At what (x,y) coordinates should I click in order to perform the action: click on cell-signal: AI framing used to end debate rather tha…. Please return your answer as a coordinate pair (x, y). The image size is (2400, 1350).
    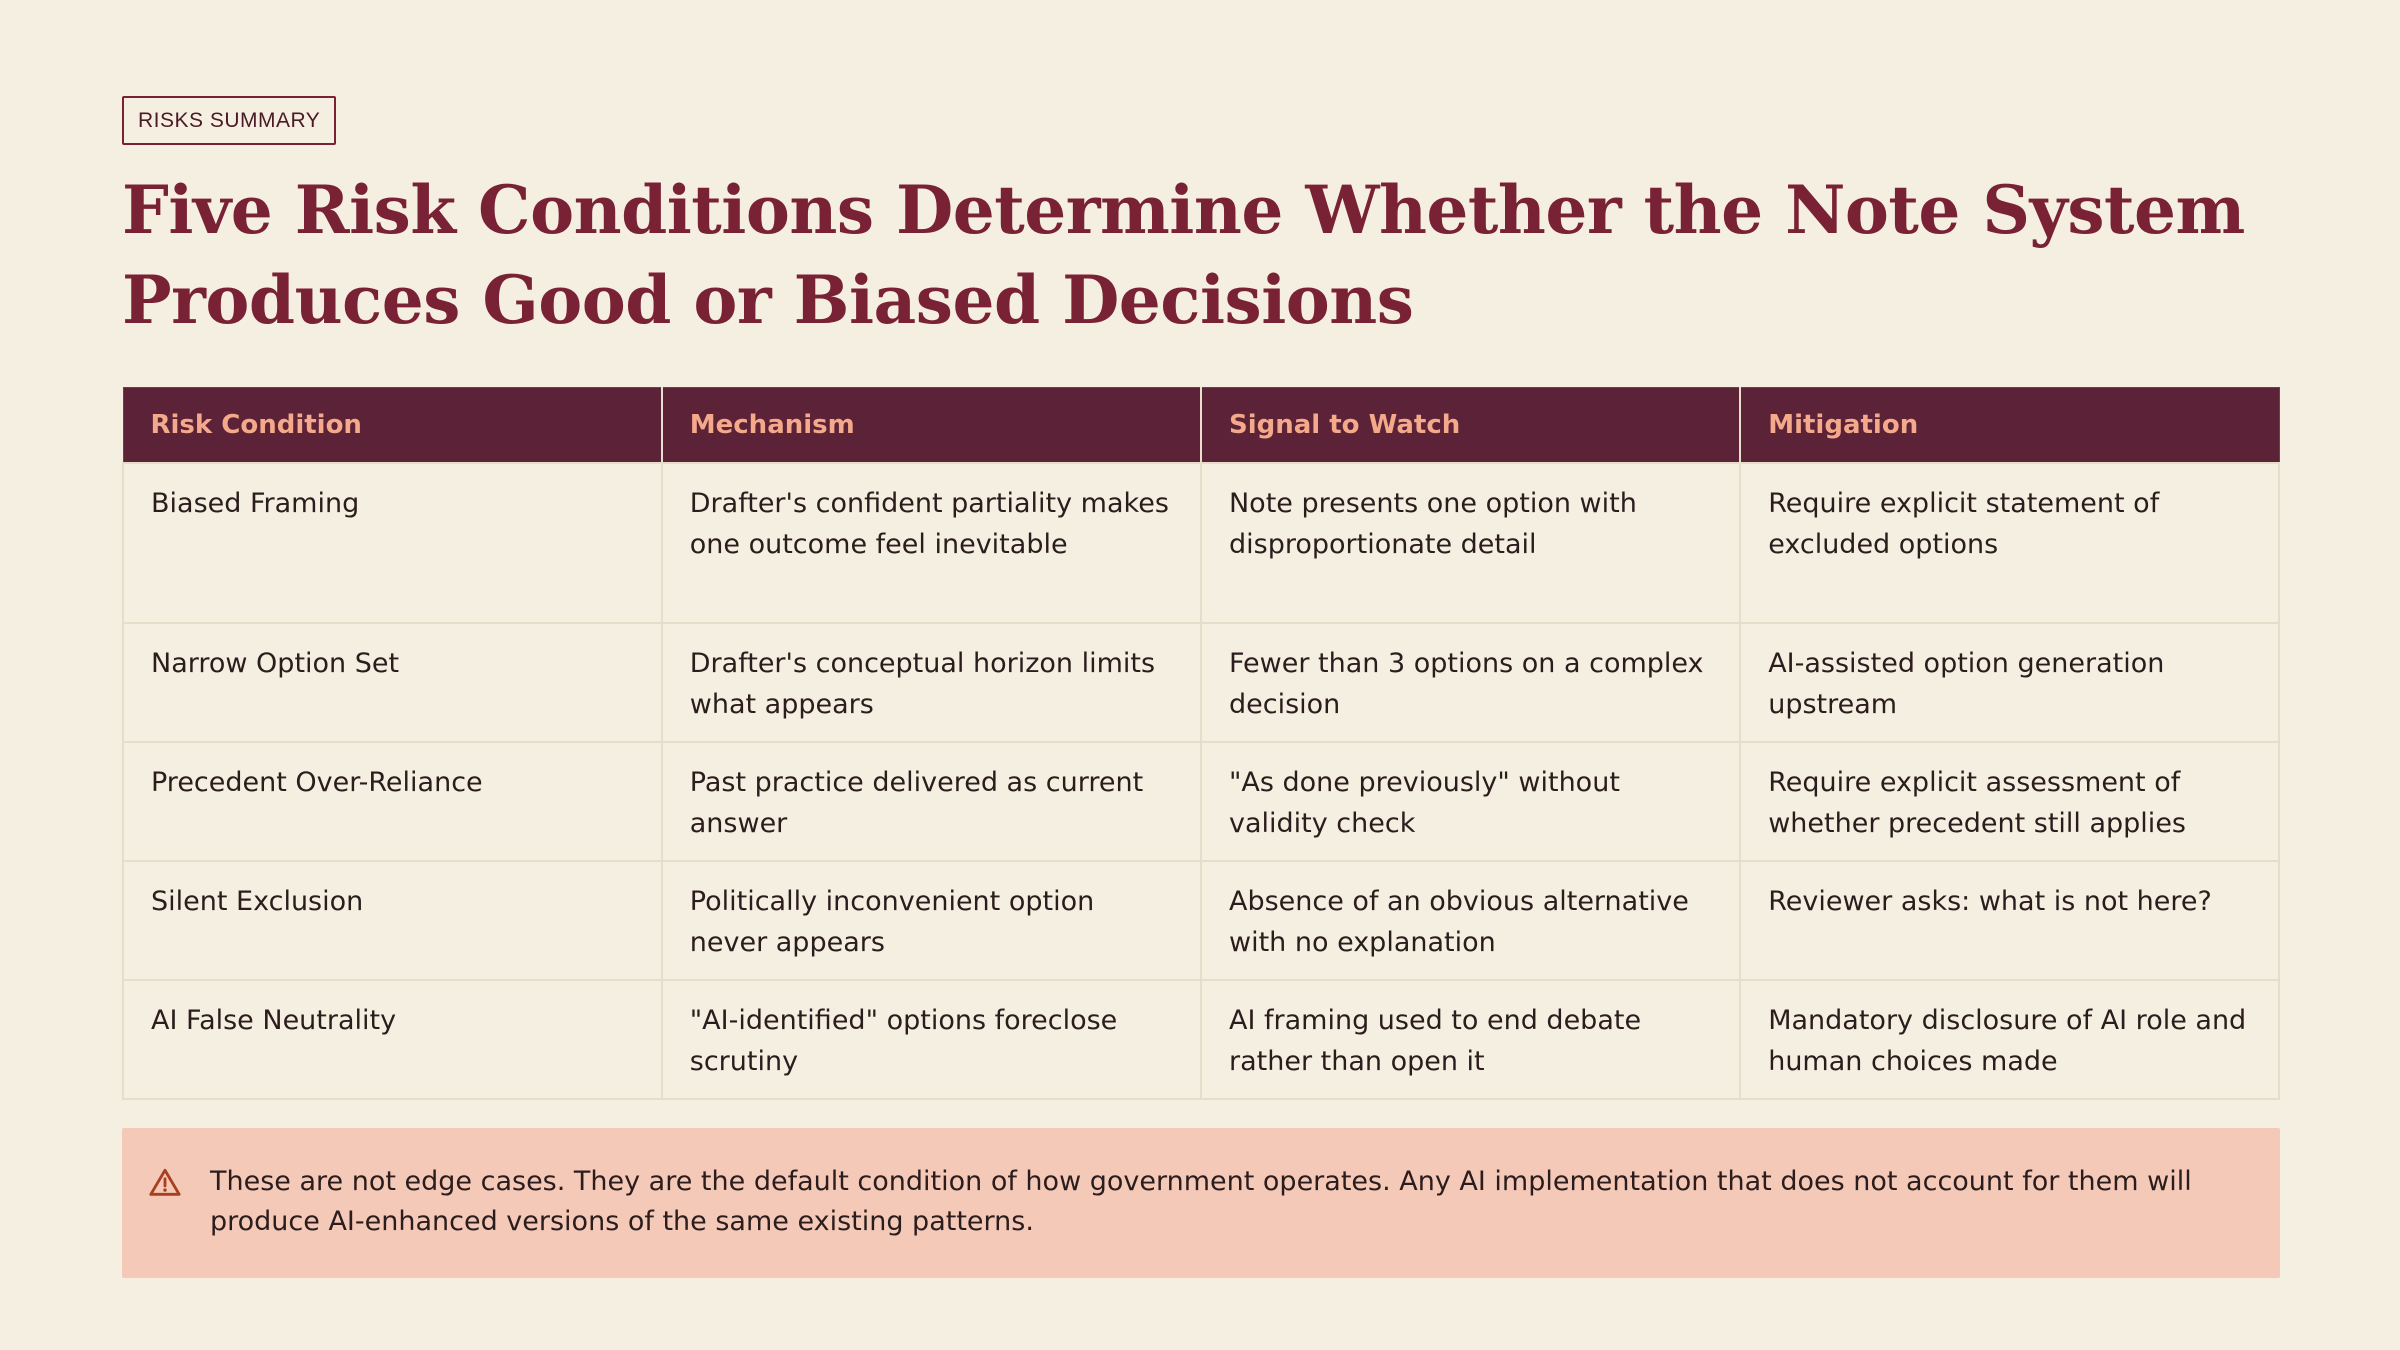
    Looking at the image, I should click on (1470, 1039).